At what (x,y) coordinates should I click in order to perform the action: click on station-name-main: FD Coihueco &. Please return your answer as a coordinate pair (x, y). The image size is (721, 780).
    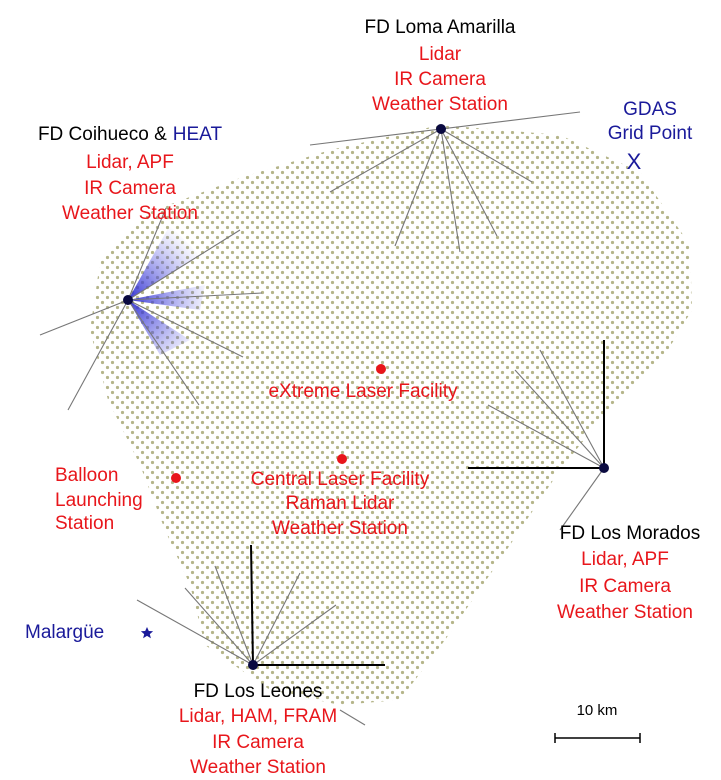
    Looking at the image, I should click on (102, 134).